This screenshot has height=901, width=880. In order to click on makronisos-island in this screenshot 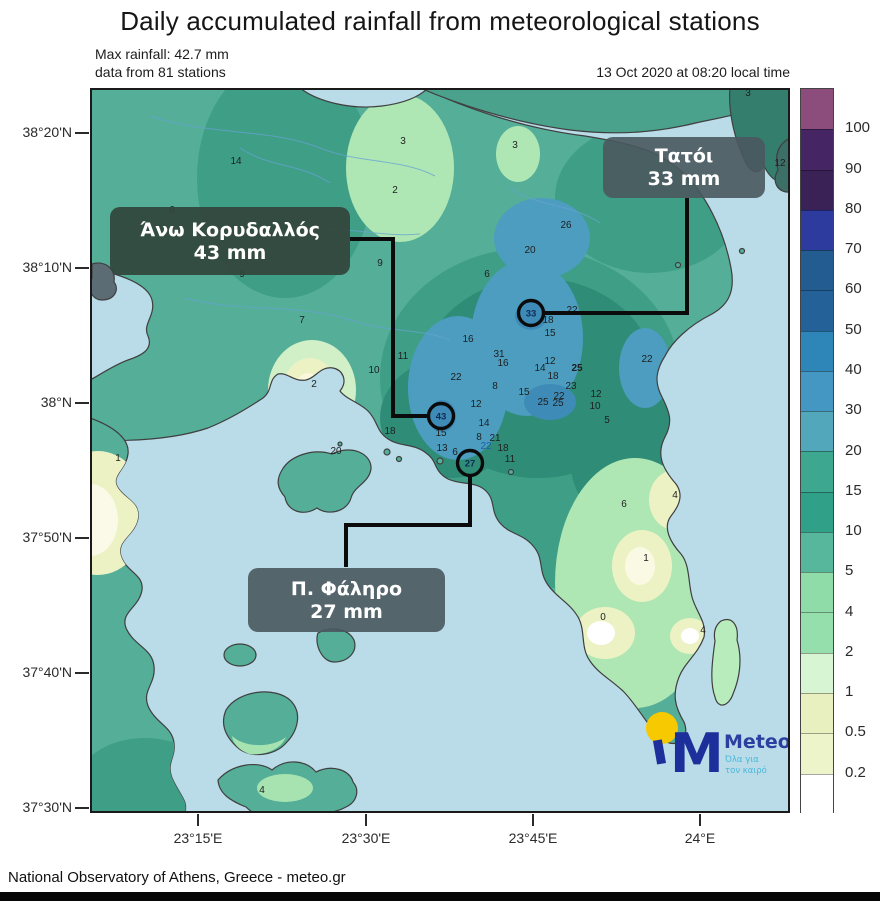, I will do `click(726, 662)`.